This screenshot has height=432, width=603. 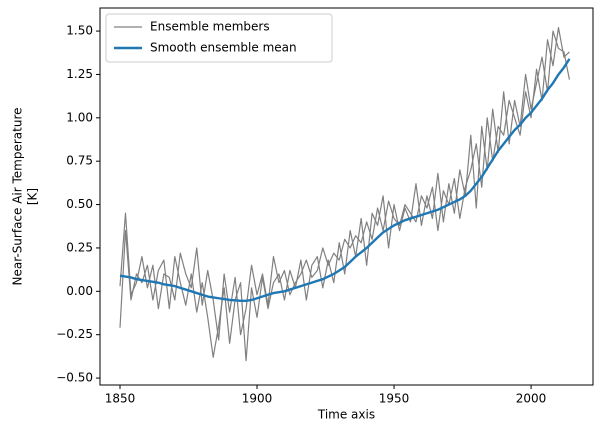 I want to click on legend: Ensemble members Smooth ensemble mean, so click(x=219, y=38).